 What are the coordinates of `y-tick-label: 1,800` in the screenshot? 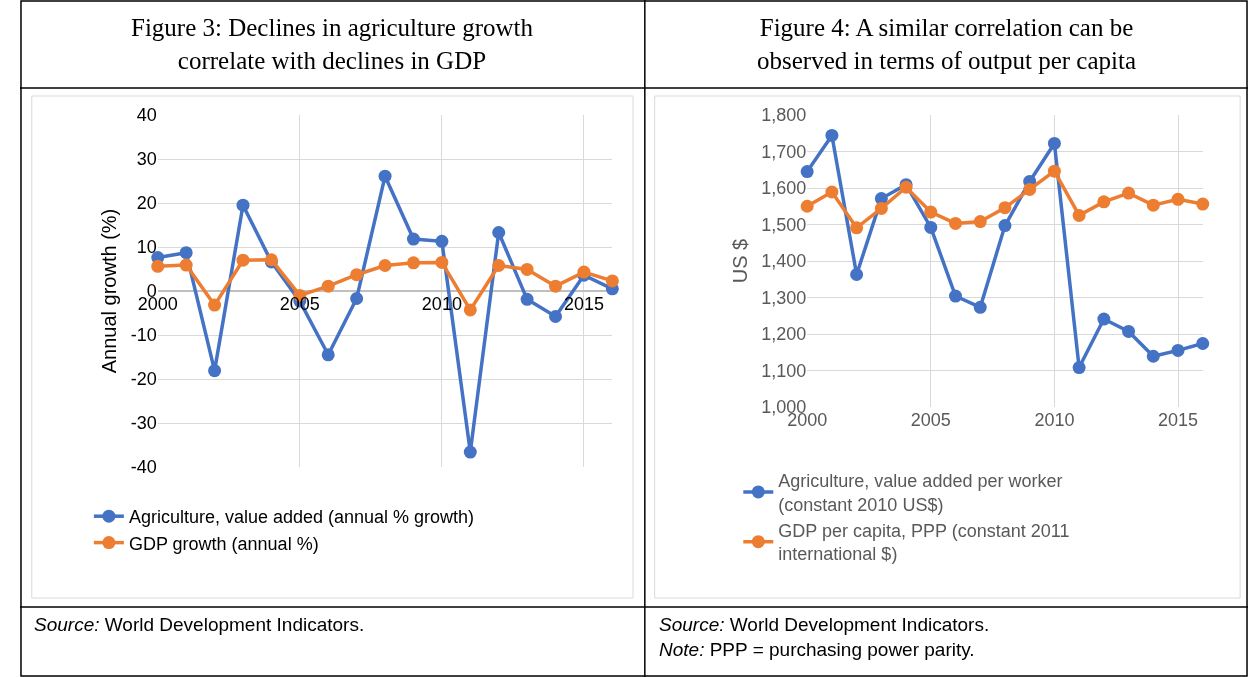 It's located at (784, 115).